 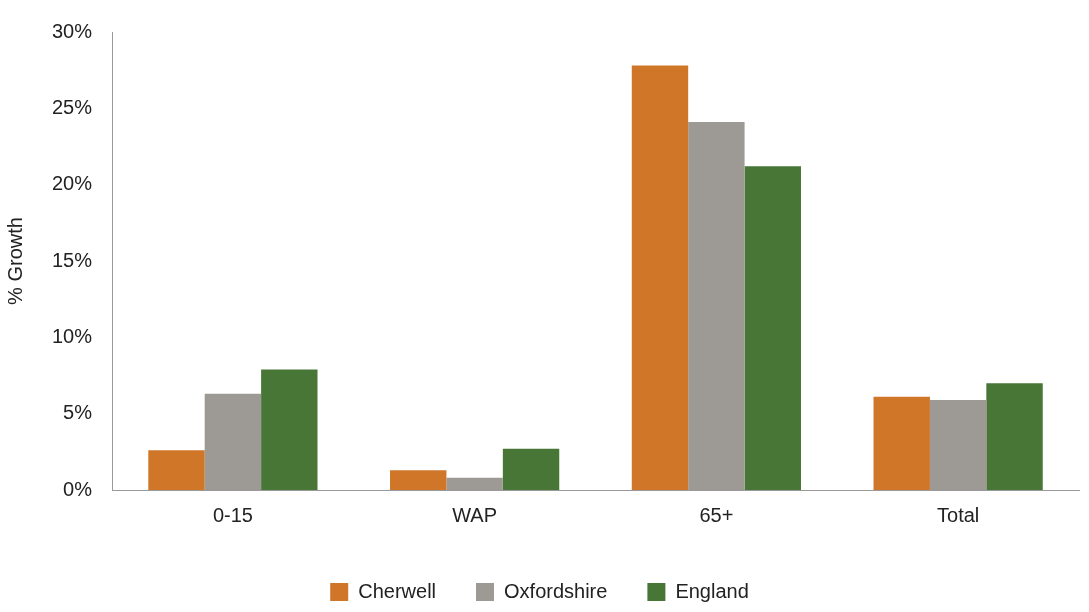 What do you see at coordinates (78, 412) in the screenshot?
I see `y-tick-label: 5%` at bounding box center [78, 412].